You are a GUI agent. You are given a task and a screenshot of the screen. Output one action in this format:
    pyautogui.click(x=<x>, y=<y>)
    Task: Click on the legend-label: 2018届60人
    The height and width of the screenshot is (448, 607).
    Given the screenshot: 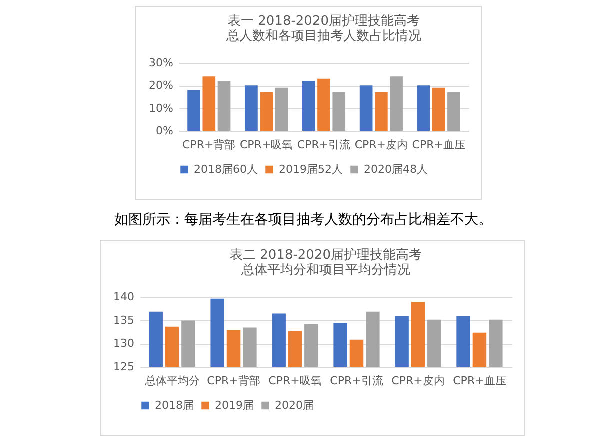 What is the action you would take?
    pyautogui.click(x=226, y=169)
    